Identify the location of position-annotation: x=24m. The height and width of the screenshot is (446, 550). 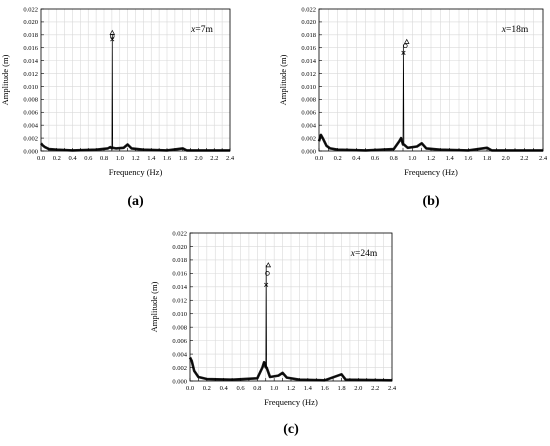
(364, 254).